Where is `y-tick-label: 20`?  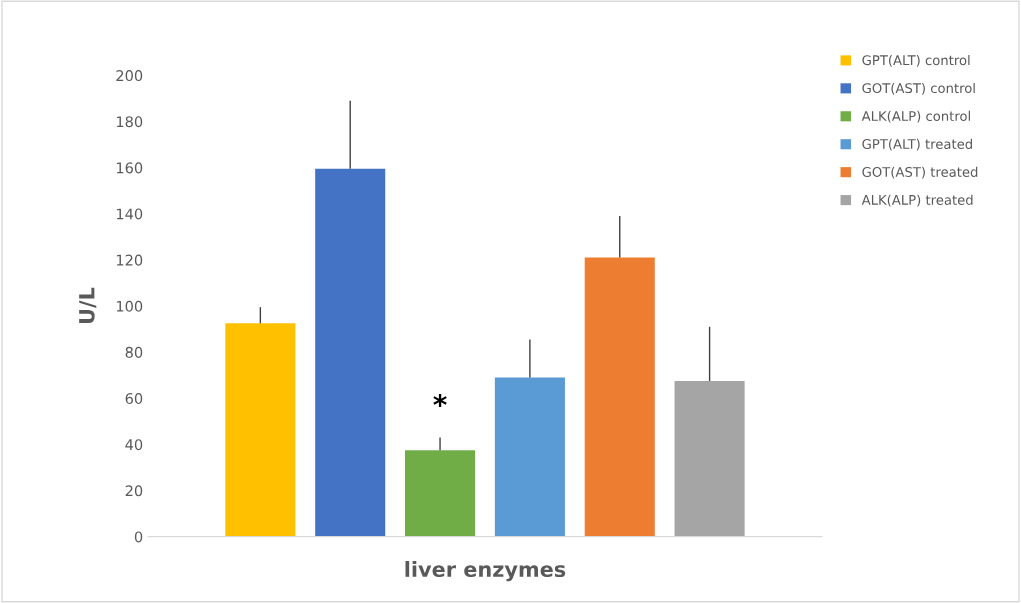 y-tick-label: 20 is located at coordinates (134, 491).